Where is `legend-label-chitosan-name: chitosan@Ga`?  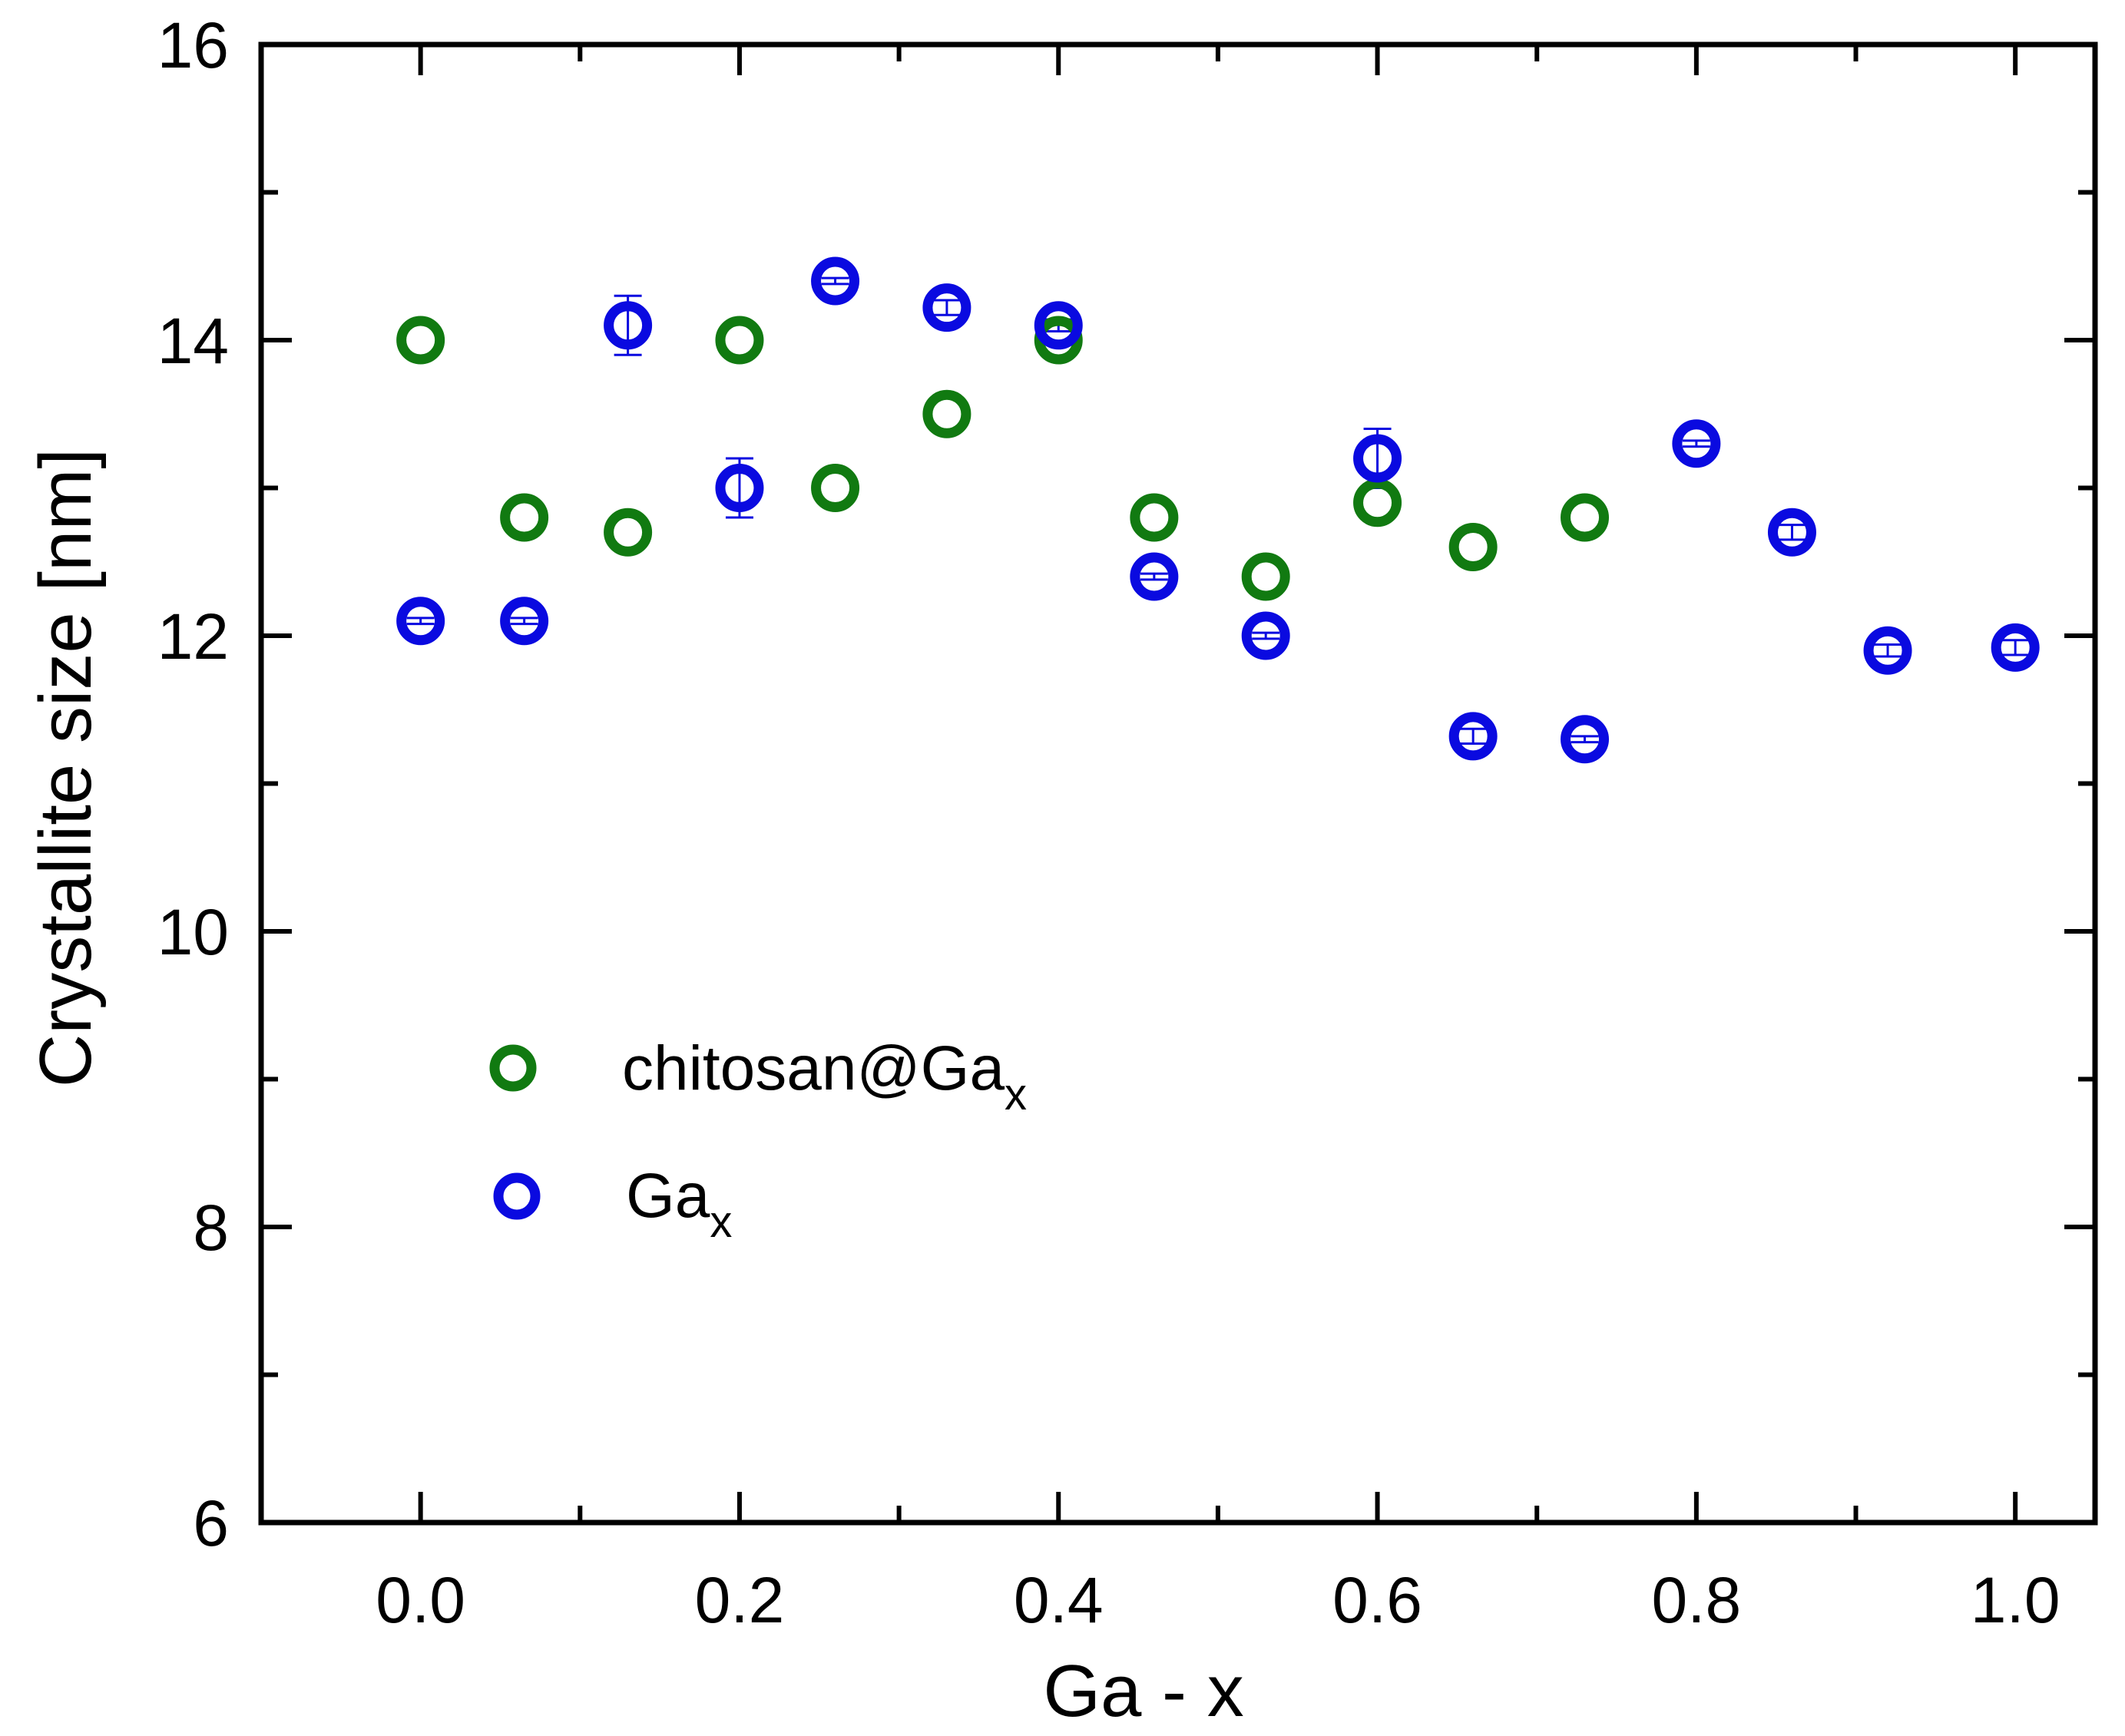
legend-label-chitosan-name: chitosan@Ga is located at coordinates (814, 1068).